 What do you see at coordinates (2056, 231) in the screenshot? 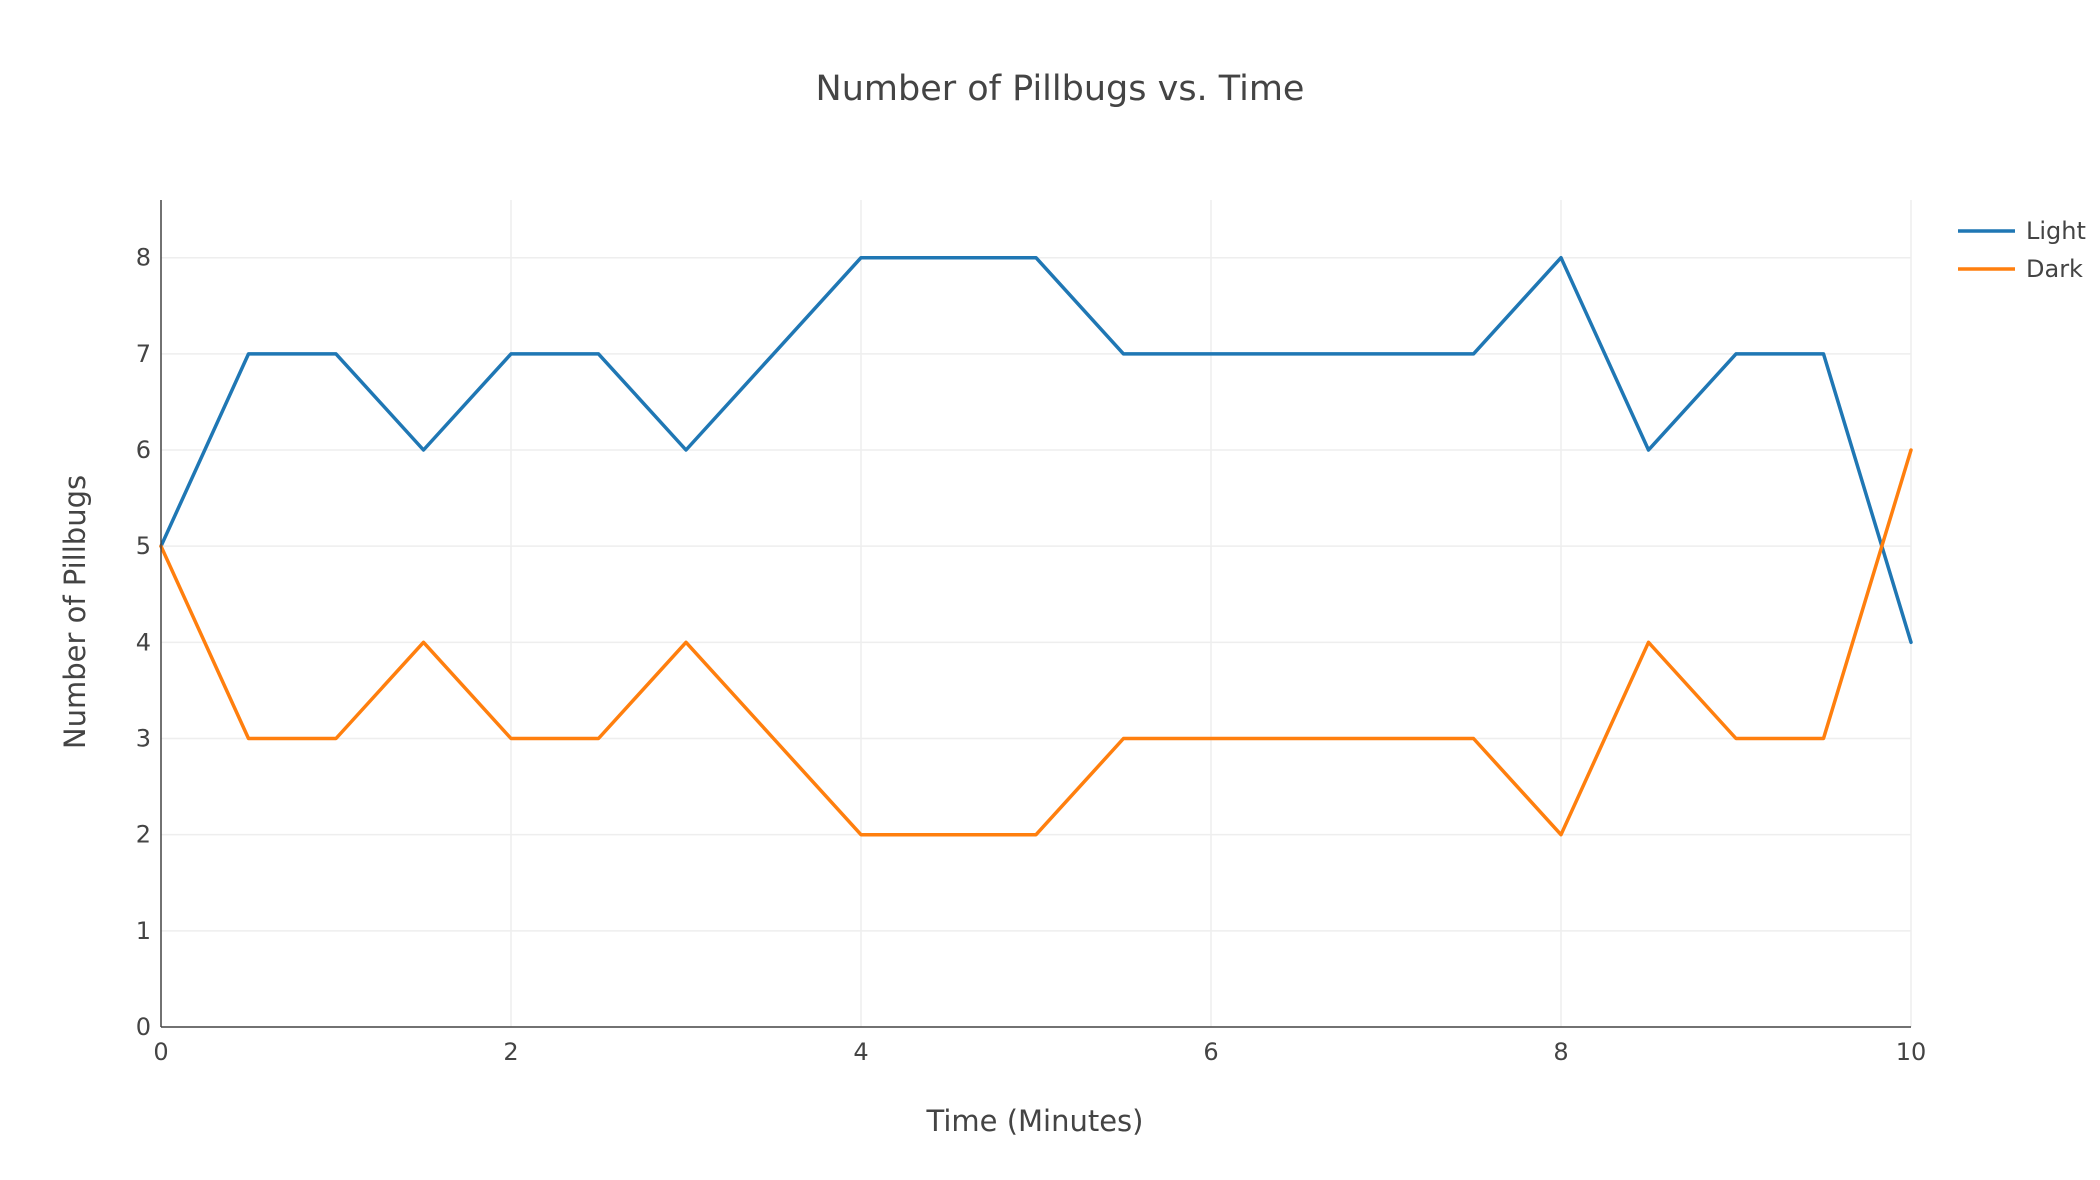
I see `legend-label-light: Light` at bounding box center [2056, 231].